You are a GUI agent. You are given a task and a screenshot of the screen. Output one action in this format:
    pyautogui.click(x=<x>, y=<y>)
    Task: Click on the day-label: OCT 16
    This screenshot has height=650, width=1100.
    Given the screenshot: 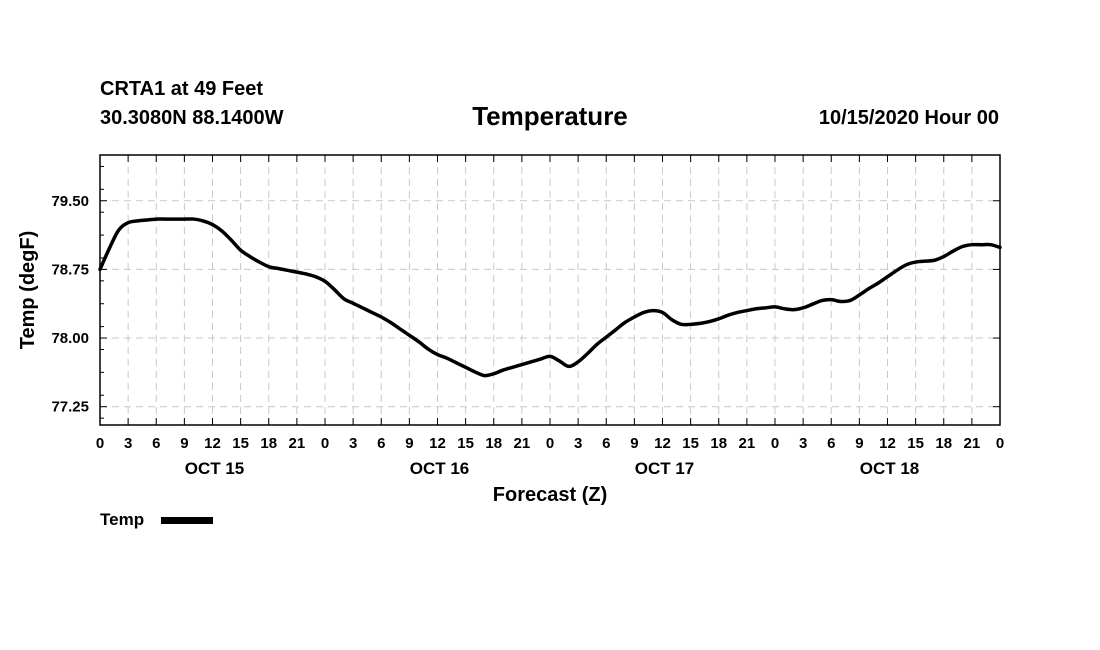 What is the action you would take?
    pyautogui.click(x=440, y=468)
    